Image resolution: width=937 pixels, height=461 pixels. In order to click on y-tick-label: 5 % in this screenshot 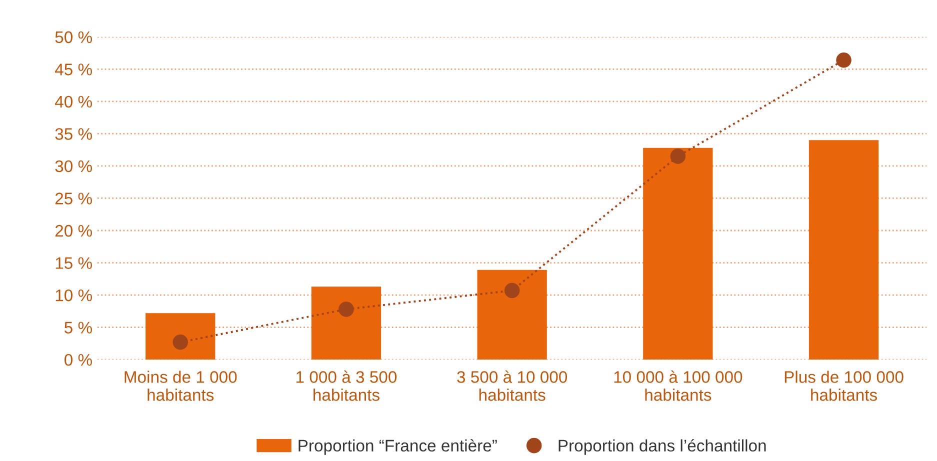, I will do `click(78, 328)`.